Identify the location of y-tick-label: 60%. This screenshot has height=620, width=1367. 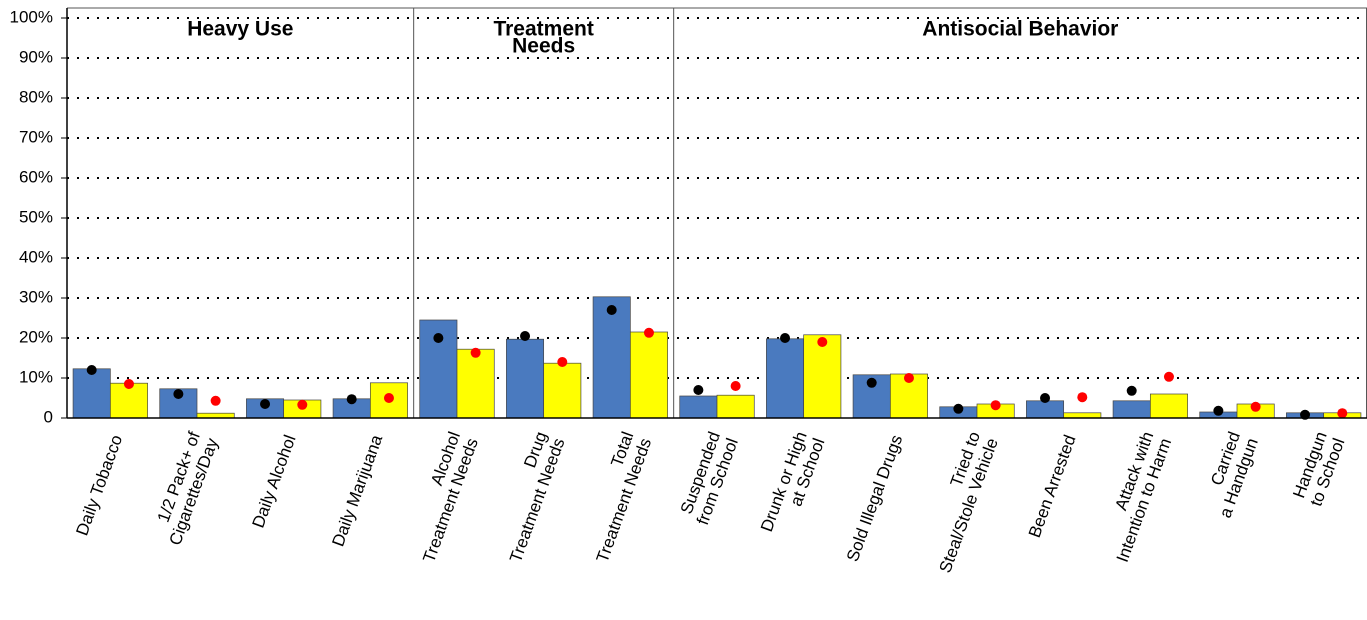
(36, 176).